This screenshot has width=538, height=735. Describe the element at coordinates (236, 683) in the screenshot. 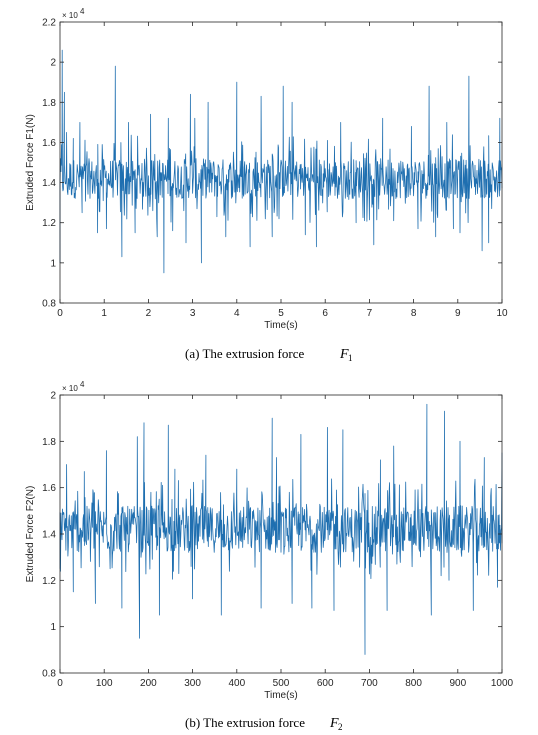

I see `x-tick-label: 400` at that location.